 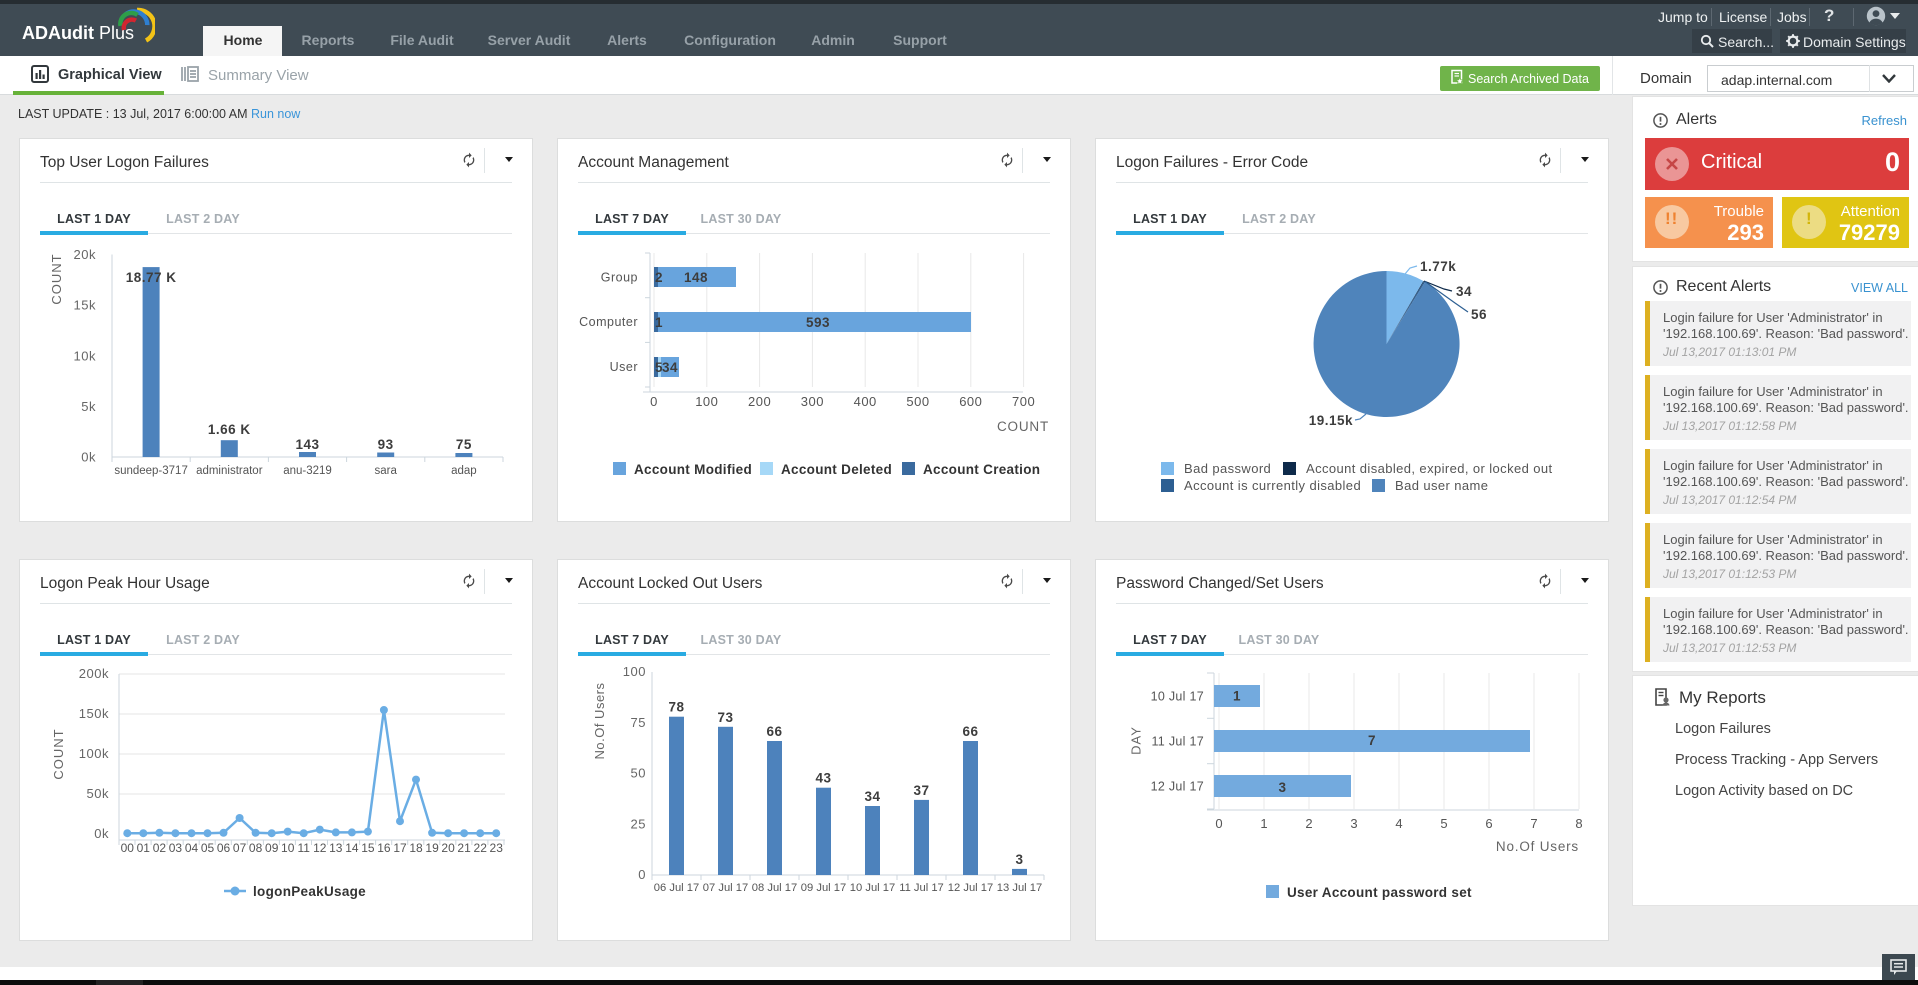 What do you see at coordinates (240, 848) in the screenshot?
I see `svg-text: 07` at bounding box center [240, 848].